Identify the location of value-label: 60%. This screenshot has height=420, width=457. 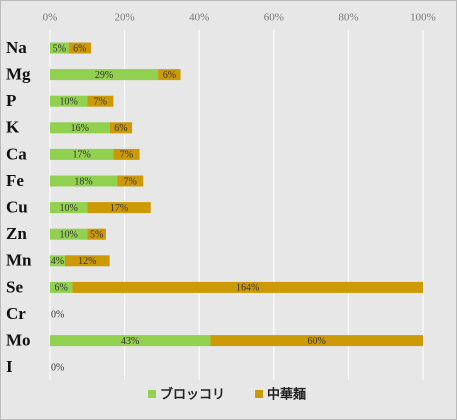
(317, 341).